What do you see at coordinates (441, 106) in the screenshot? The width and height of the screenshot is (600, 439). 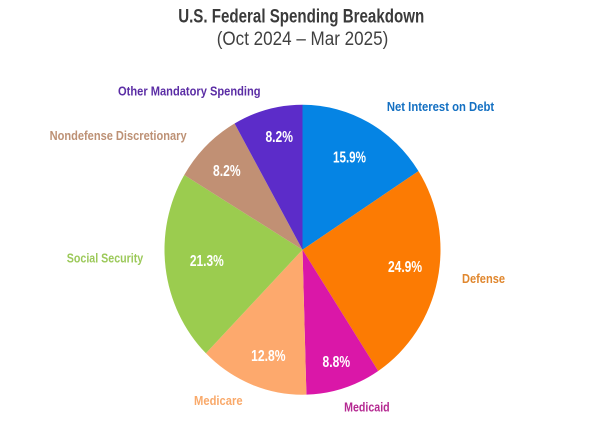 I see `svg-text: Net Interest on Debt` at bounding box center [441, 106].